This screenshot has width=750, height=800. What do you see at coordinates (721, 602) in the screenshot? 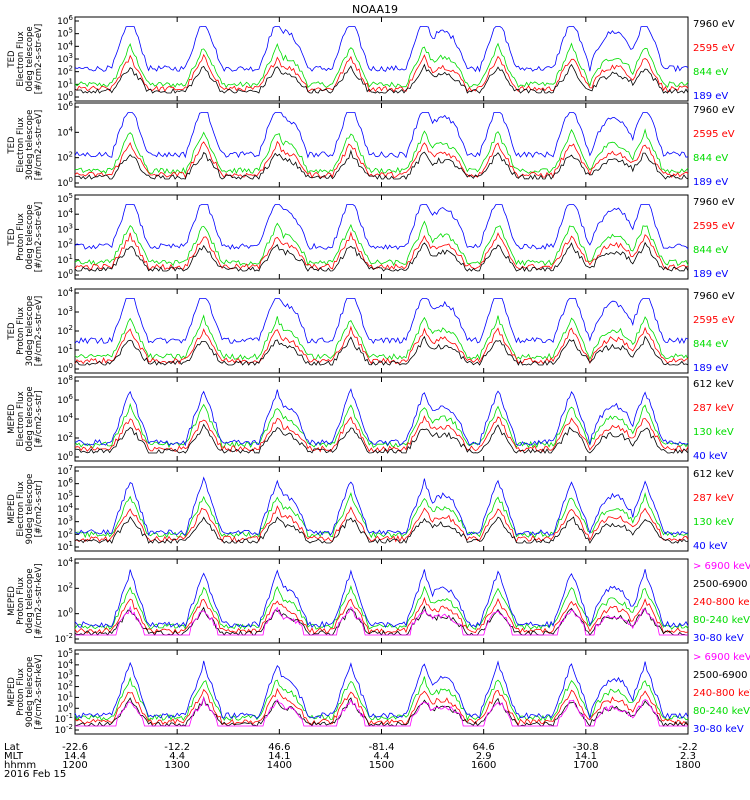
I see `legend-entry: 240-800 ke` at bounding box center [721, 602].